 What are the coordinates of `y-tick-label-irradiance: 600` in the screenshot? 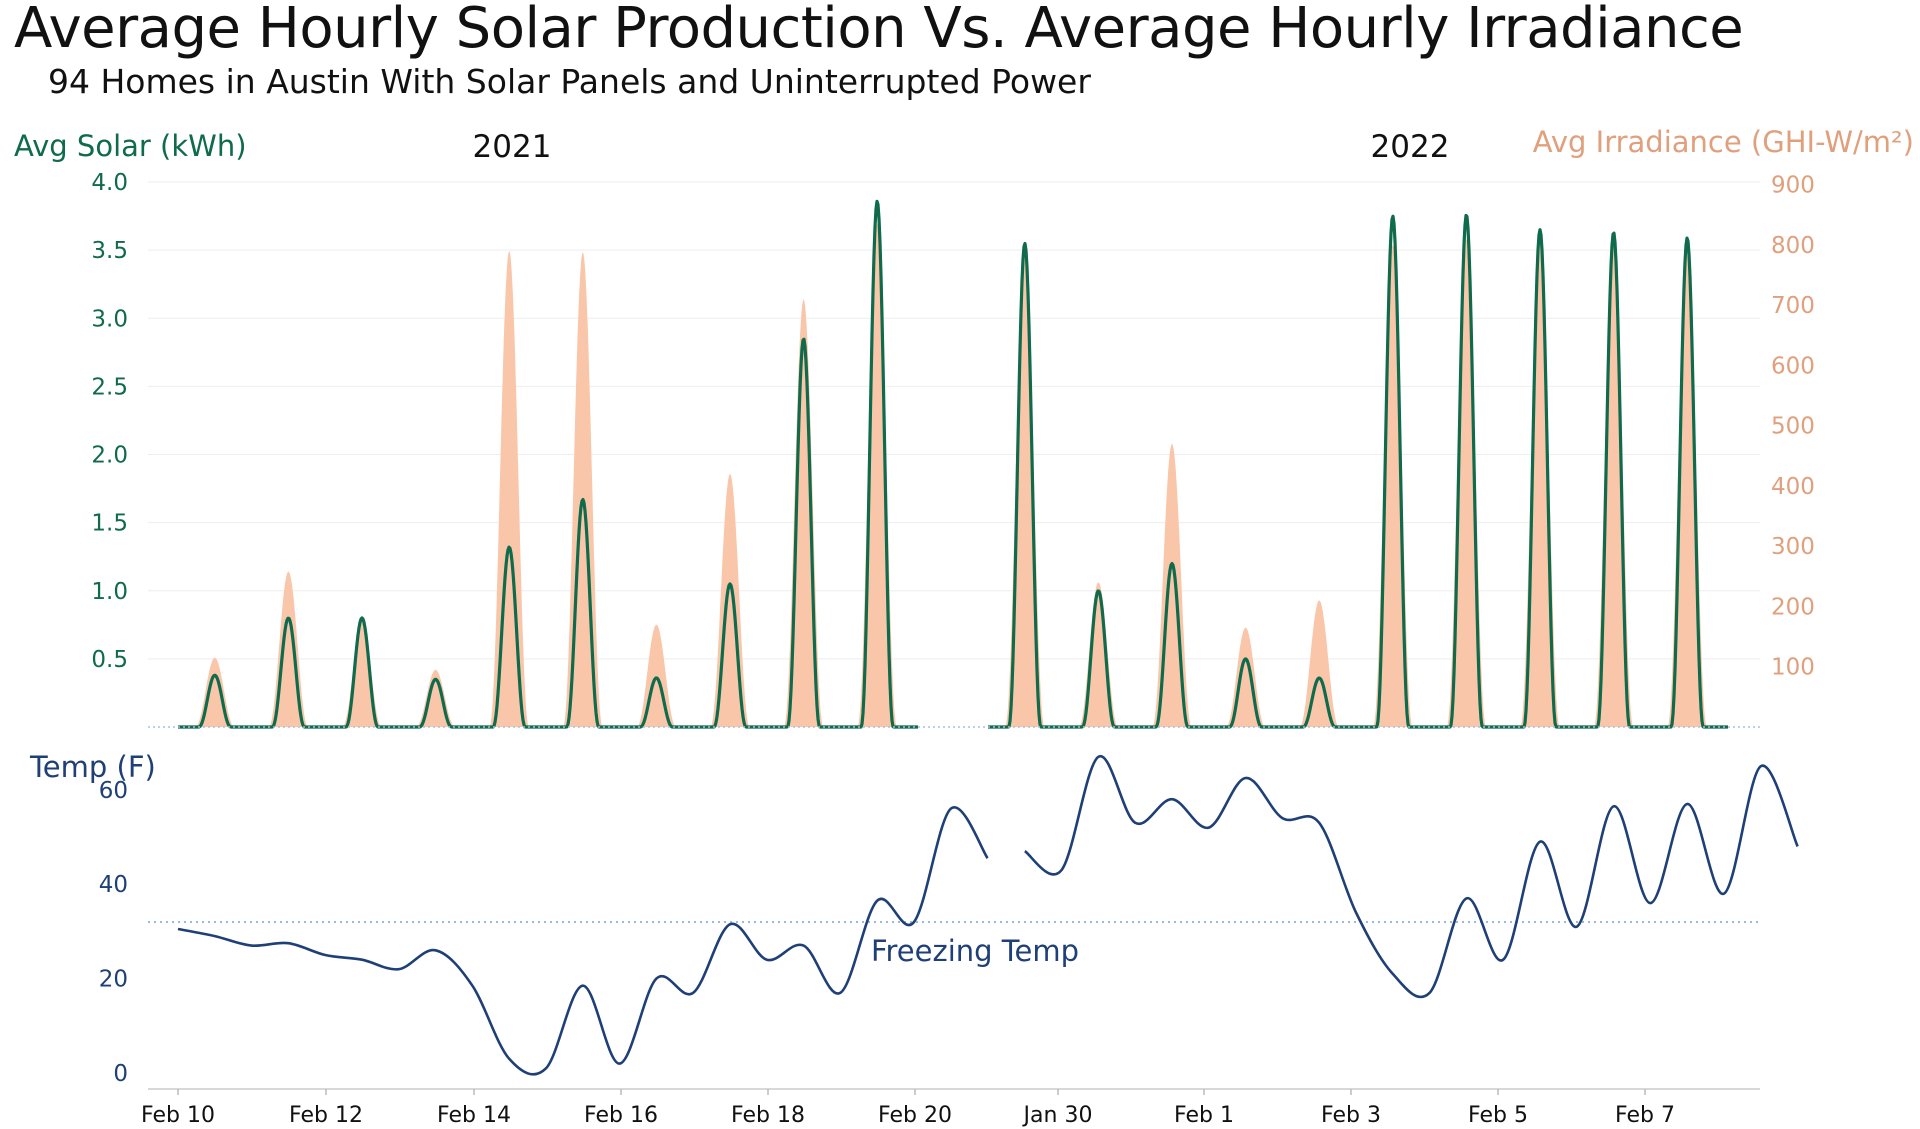 It's located at (1793, 366).